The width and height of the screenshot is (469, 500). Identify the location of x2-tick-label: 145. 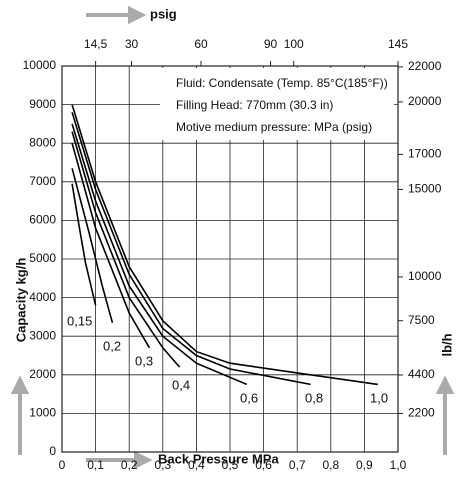
(398, 44).